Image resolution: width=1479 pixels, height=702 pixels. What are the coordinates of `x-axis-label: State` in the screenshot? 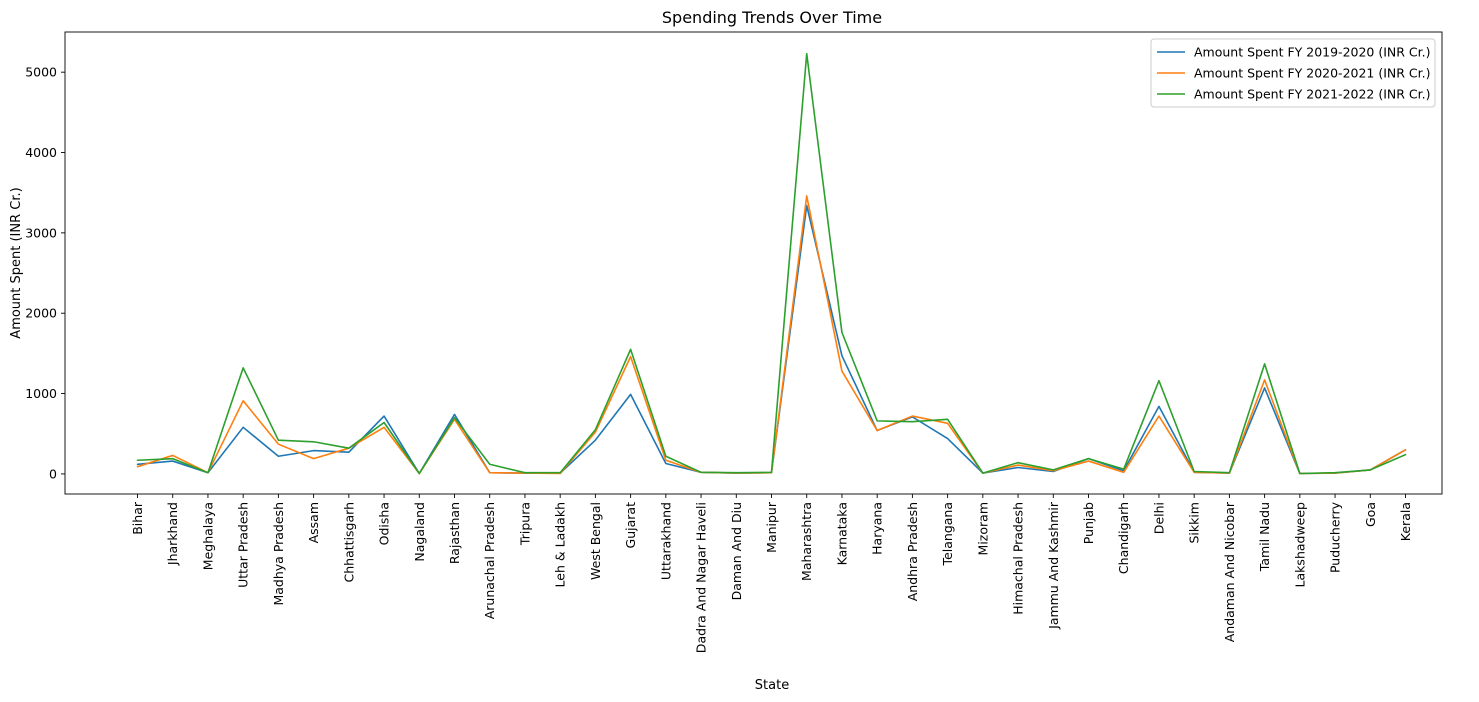 It's located at (772, 685).